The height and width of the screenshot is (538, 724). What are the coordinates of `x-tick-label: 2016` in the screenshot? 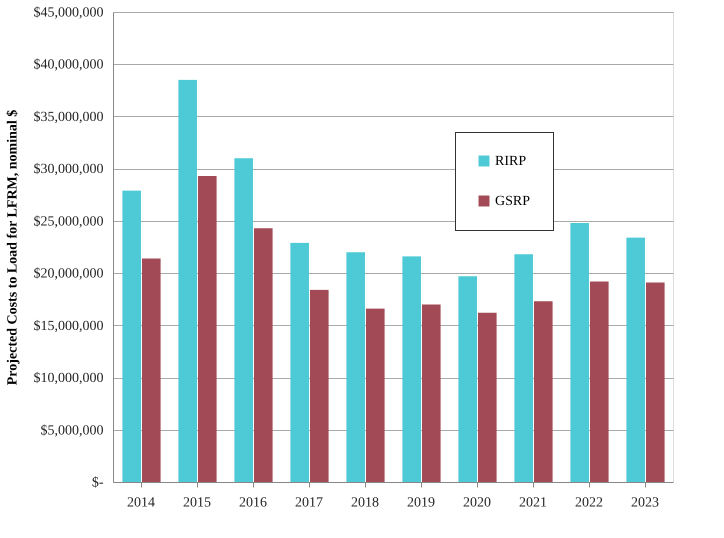 It's located at (253, 503).